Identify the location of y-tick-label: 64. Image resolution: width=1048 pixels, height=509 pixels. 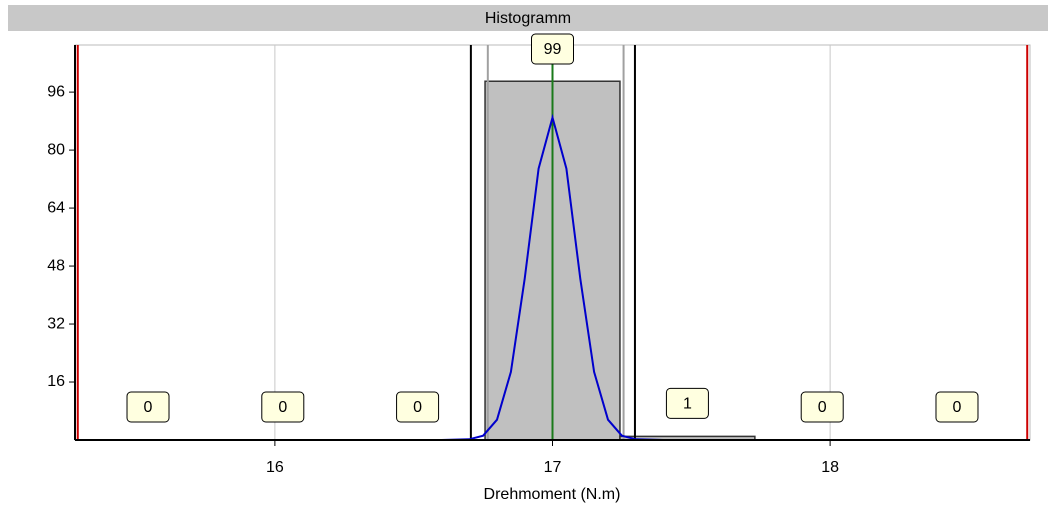
(56, 207).